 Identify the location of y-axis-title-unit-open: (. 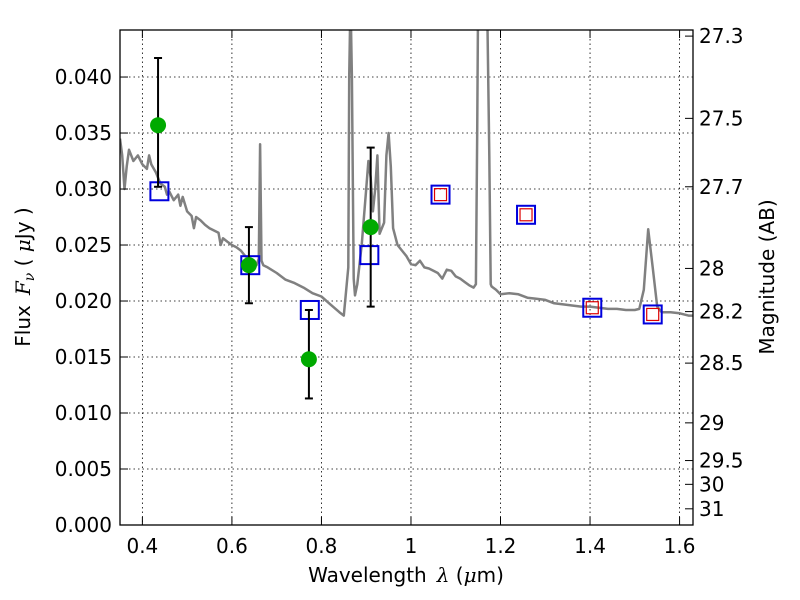
(23, 262).